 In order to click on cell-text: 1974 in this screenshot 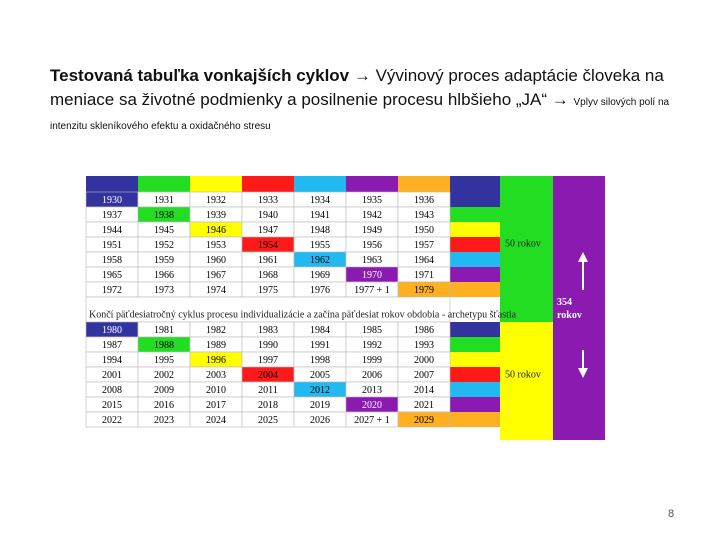, I will do `click(216, 290)`.